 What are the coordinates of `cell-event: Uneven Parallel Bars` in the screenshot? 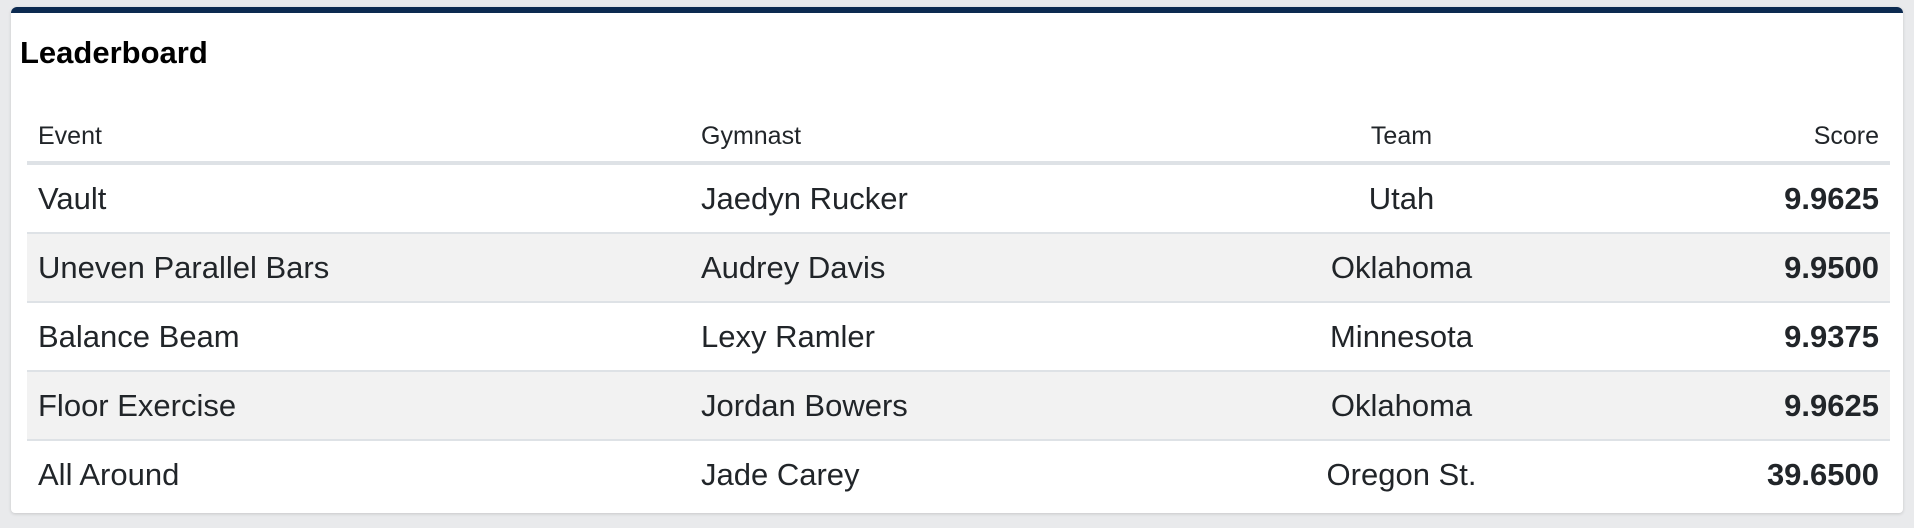 It's located at (358, 268).